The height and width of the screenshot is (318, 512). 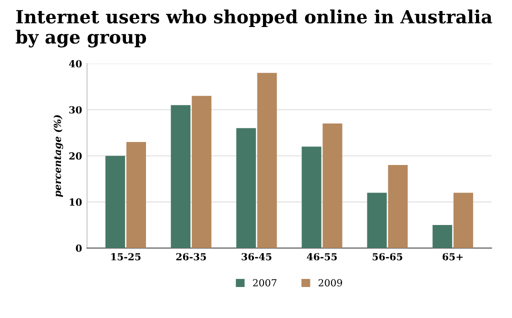 I want to click on x-tick-label: 65+, so click(x=452, y=256).